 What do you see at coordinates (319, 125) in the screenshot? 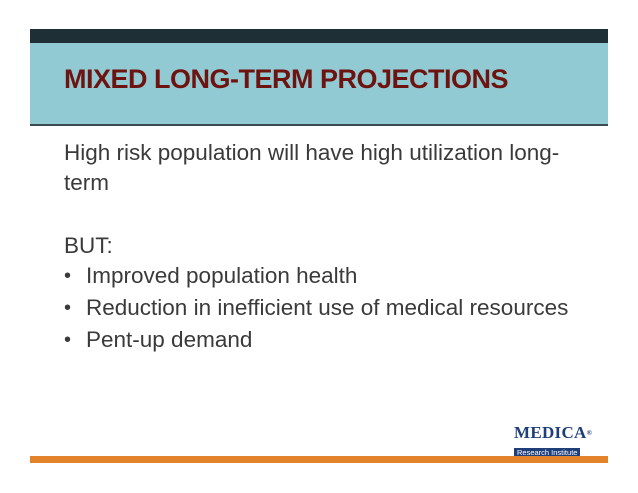
I see `title-divider` at bounding box center [319, 125].